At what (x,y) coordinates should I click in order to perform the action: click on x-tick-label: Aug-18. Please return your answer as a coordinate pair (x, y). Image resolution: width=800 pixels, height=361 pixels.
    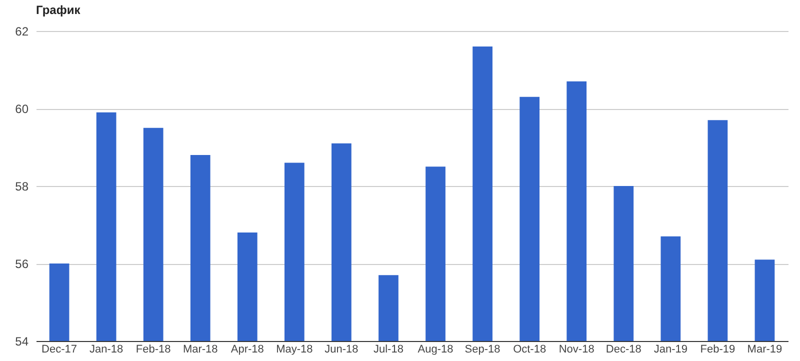
    Looking at the image, I should click on (436, 350).